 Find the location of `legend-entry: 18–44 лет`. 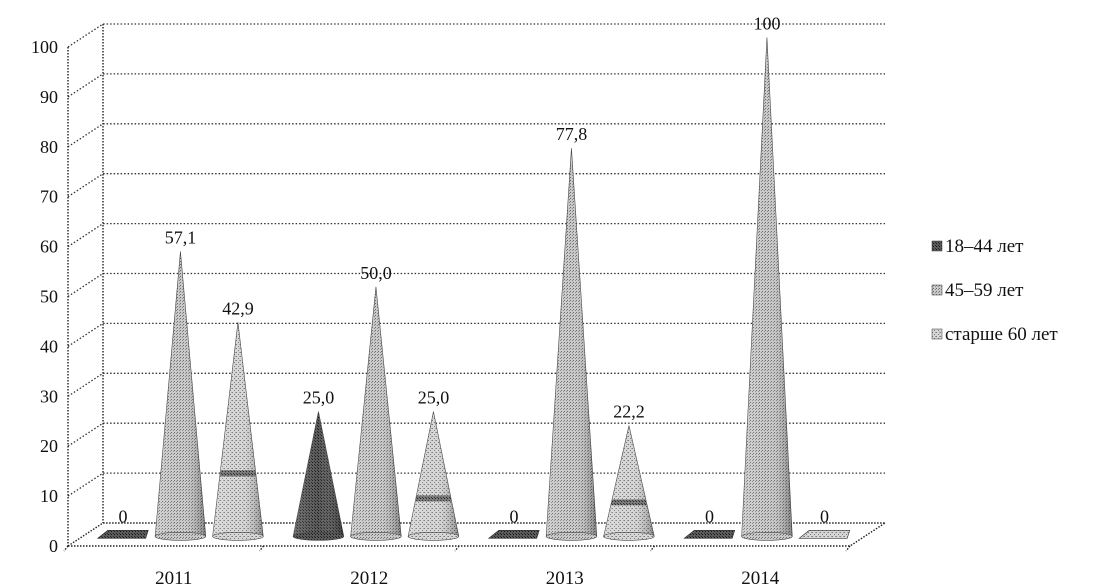

legend-entry: 18–44 лет is located at coordinates (977, 246).